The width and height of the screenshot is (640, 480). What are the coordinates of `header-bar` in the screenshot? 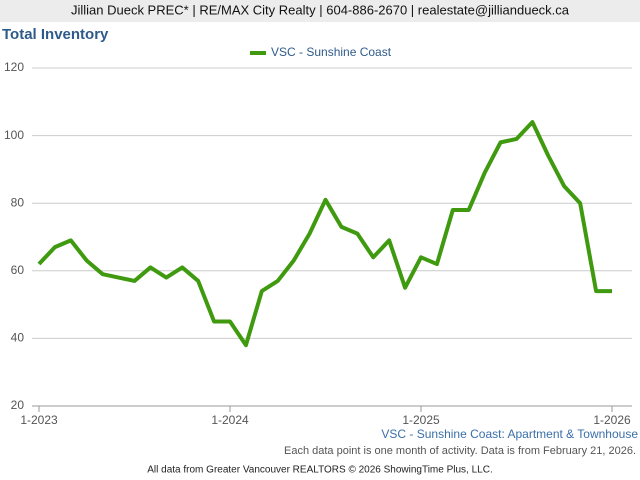 It's located at (320, 11).